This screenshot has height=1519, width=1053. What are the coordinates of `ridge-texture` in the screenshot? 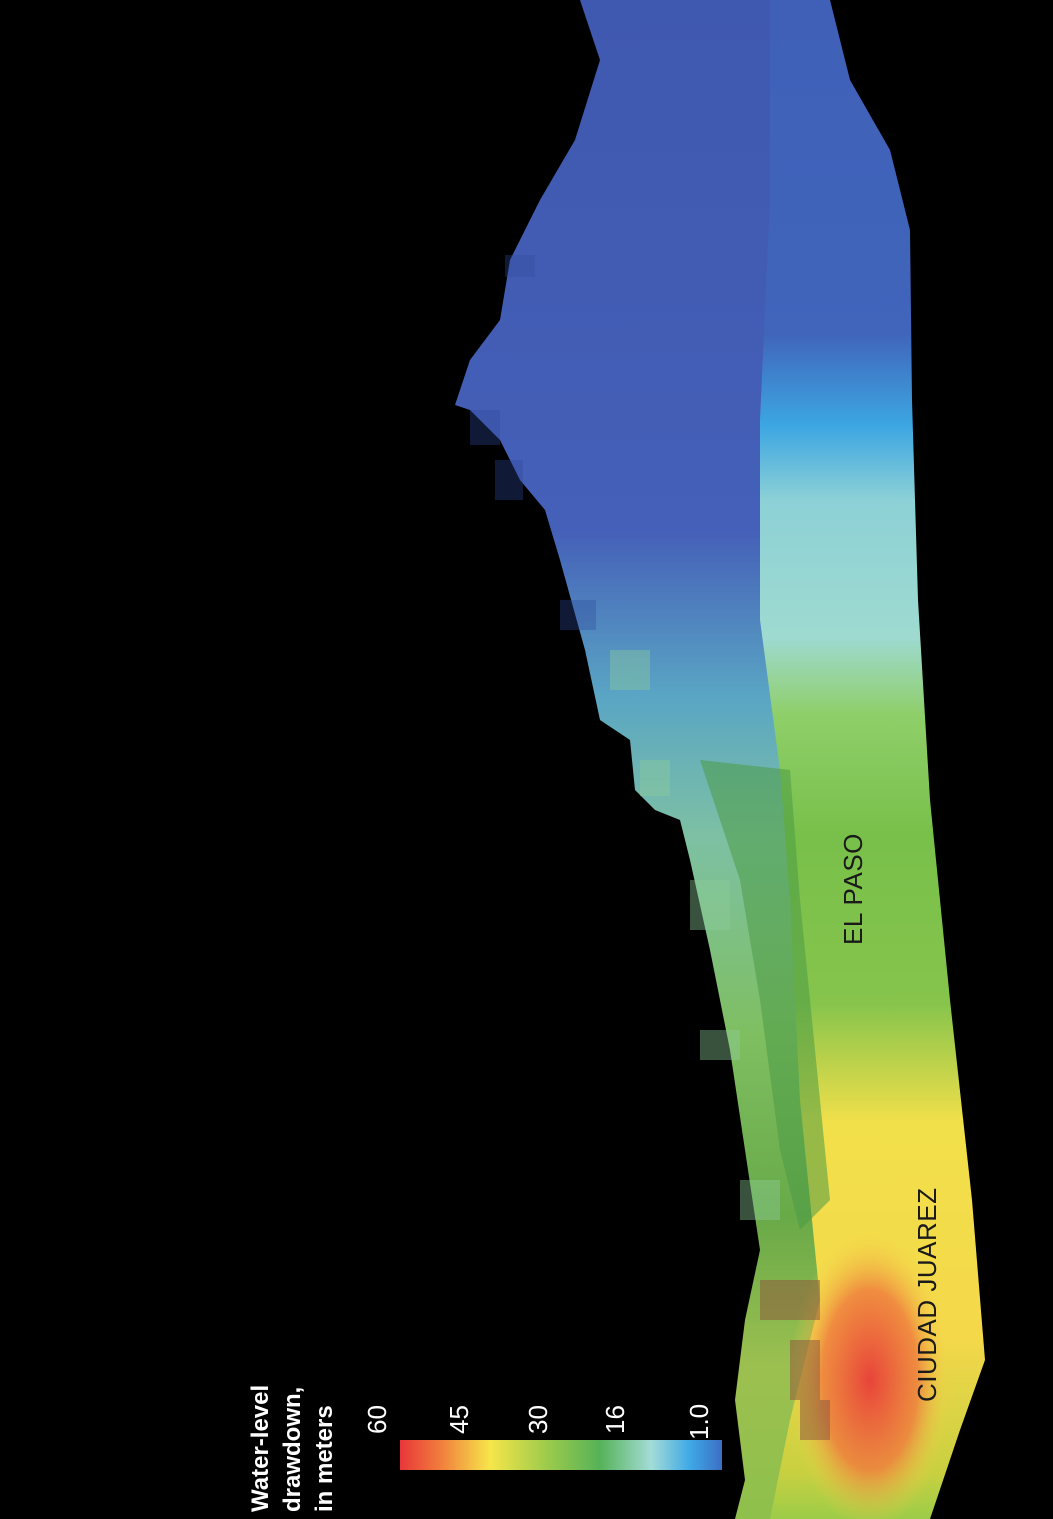 It's located at (533, 442).